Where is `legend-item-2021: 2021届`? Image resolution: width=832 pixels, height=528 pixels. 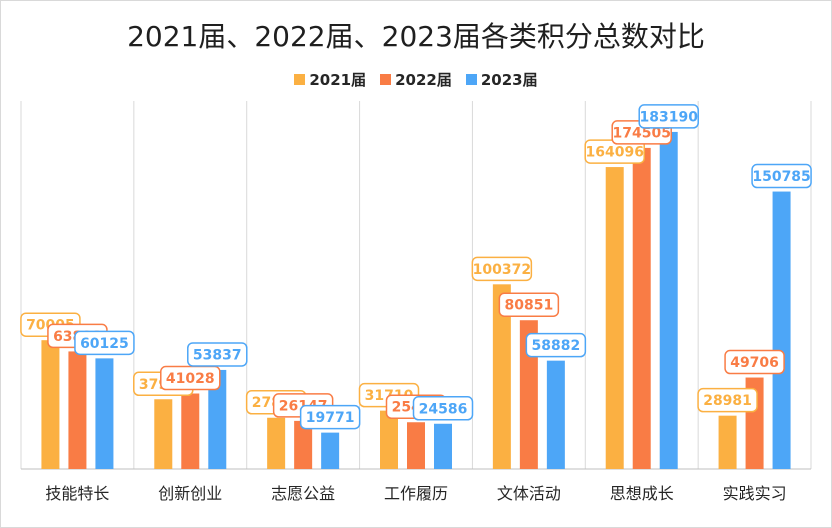 legend-item-2021: 2021届 is located at coordinates (330, 79).